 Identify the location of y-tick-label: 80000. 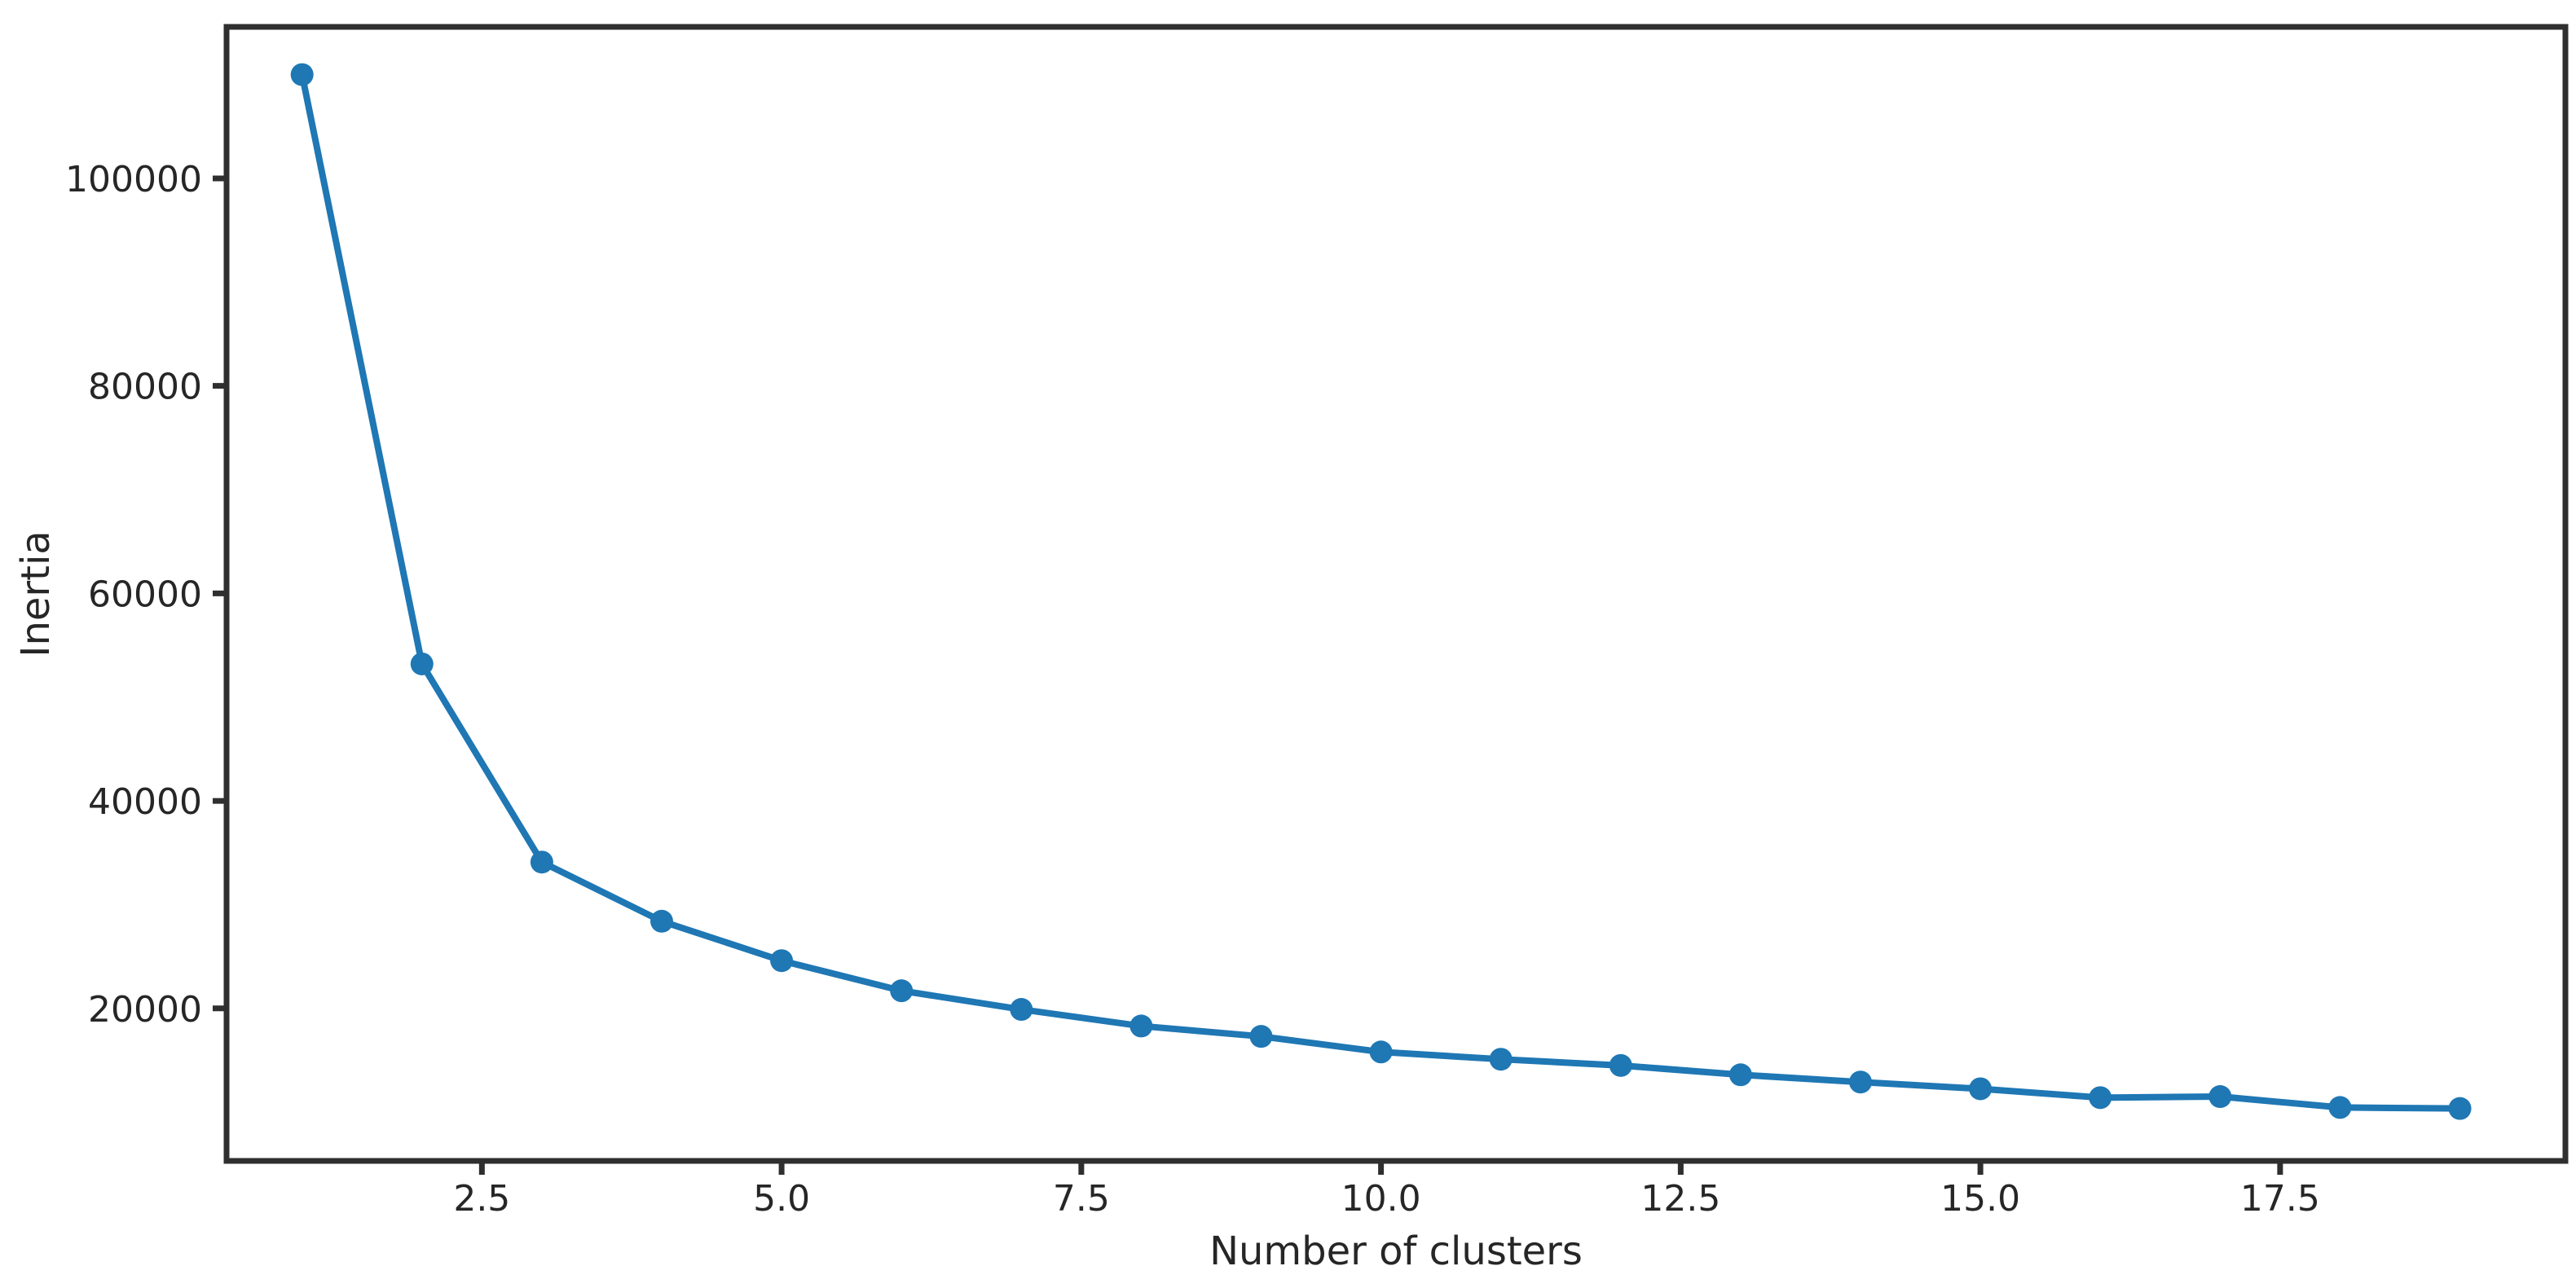
(145, 387).